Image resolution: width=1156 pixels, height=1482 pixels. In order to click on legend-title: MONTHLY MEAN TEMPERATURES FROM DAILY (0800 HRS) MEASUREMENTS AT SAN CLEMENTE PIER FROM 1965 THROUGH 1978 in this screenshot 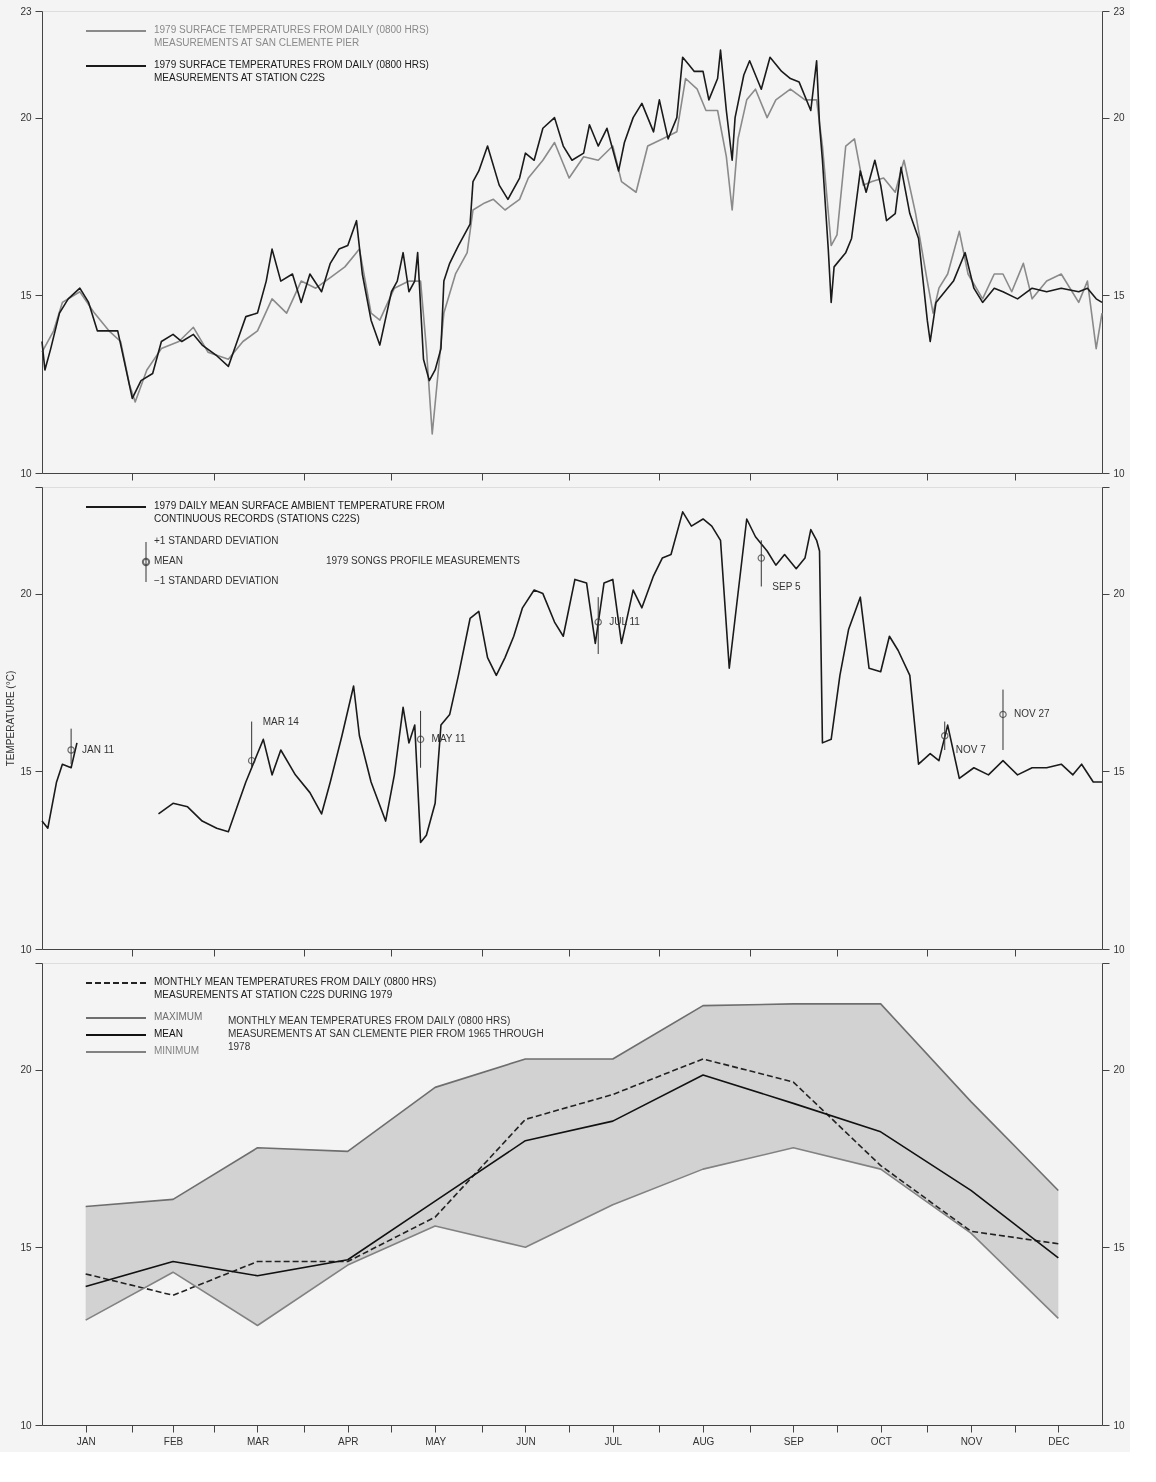, I will do `click(386, 1033)`.